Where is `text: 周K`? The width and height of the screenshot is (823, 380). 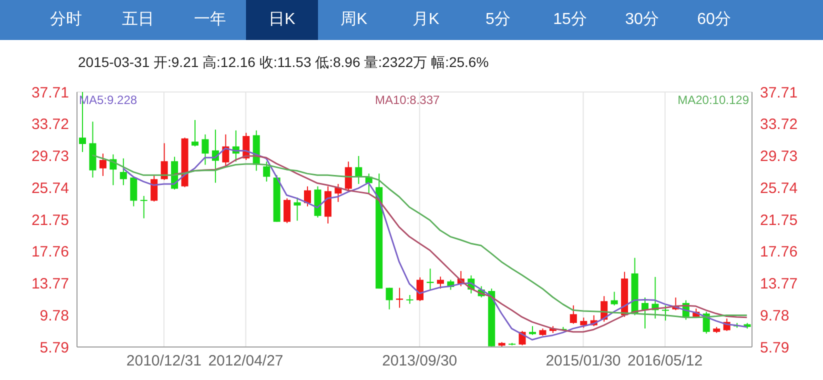
text: 周K is located at coordinates (354, 20).